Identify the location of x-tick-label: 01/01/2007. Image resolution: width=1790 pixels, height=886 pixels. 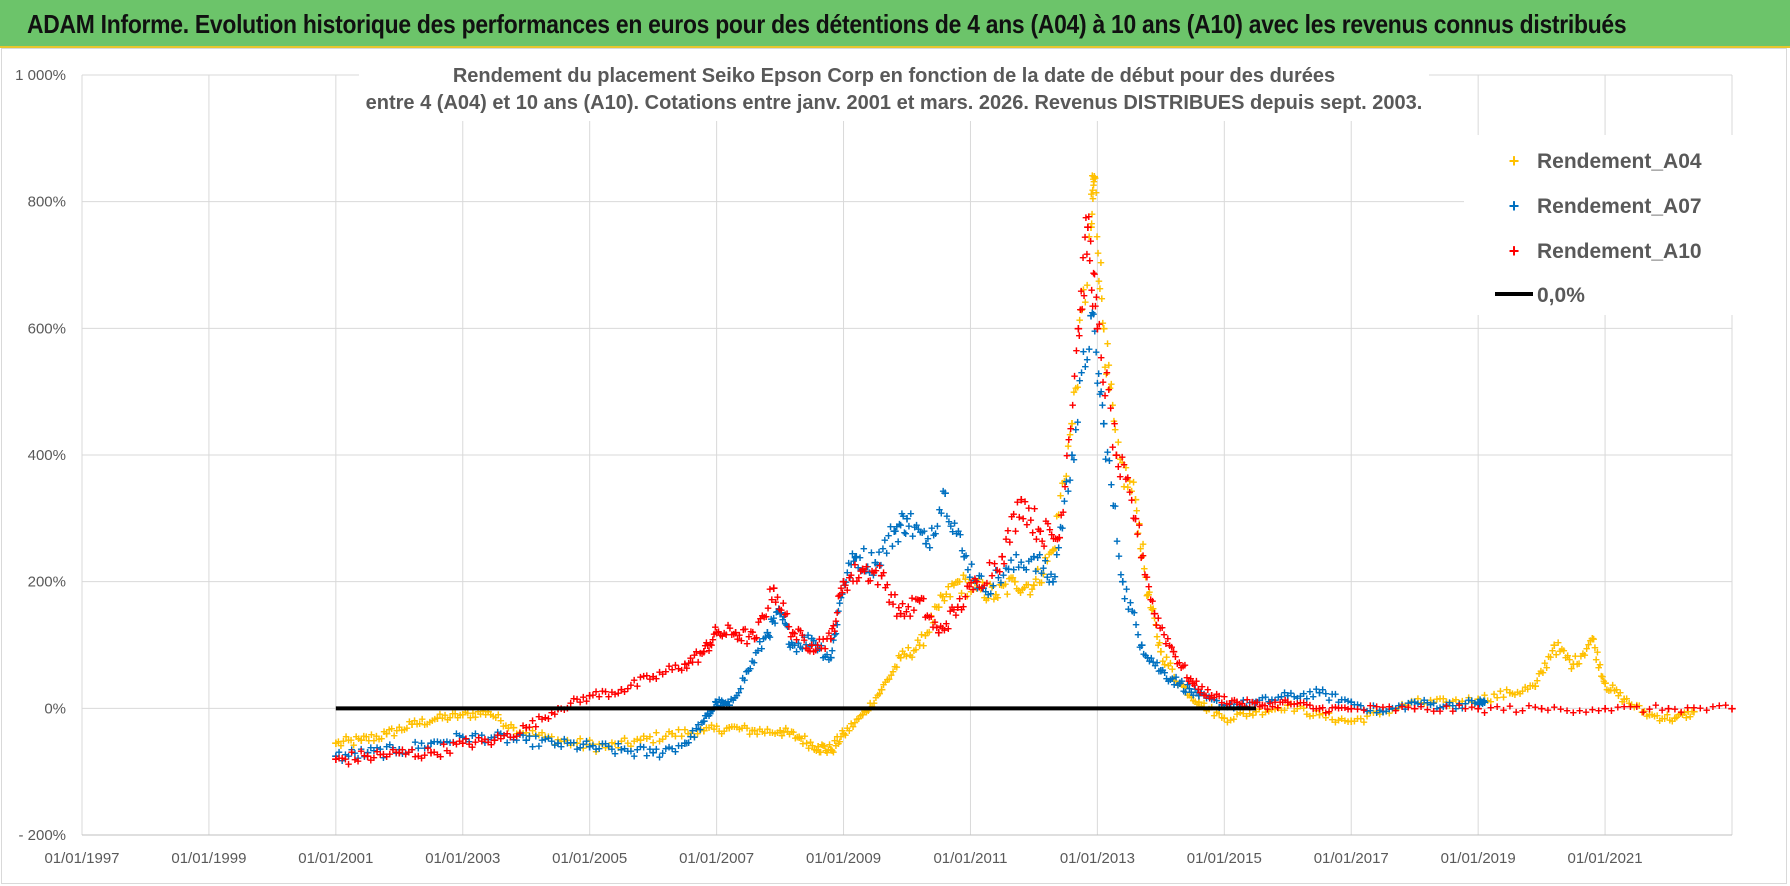
(716, 858).